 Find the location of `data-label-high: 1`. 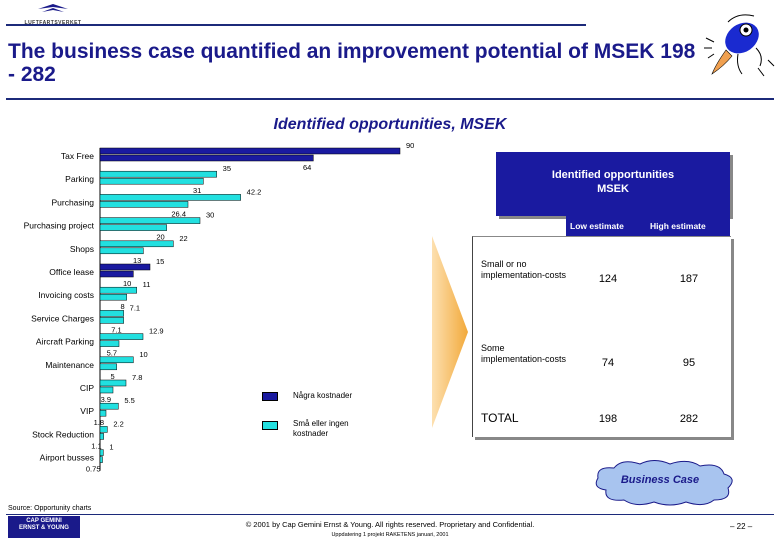

data-label-high: 1 is located at coordinates (111, 447).